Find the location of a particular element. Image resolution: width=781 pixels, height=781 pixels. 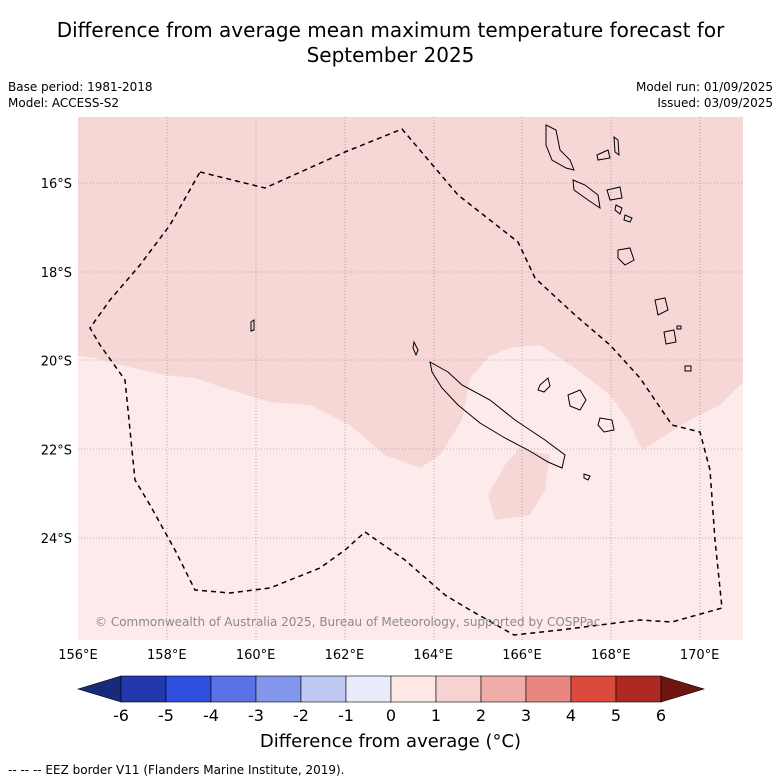

title-line-2: September 2025 is located at coordinates (390, 55).